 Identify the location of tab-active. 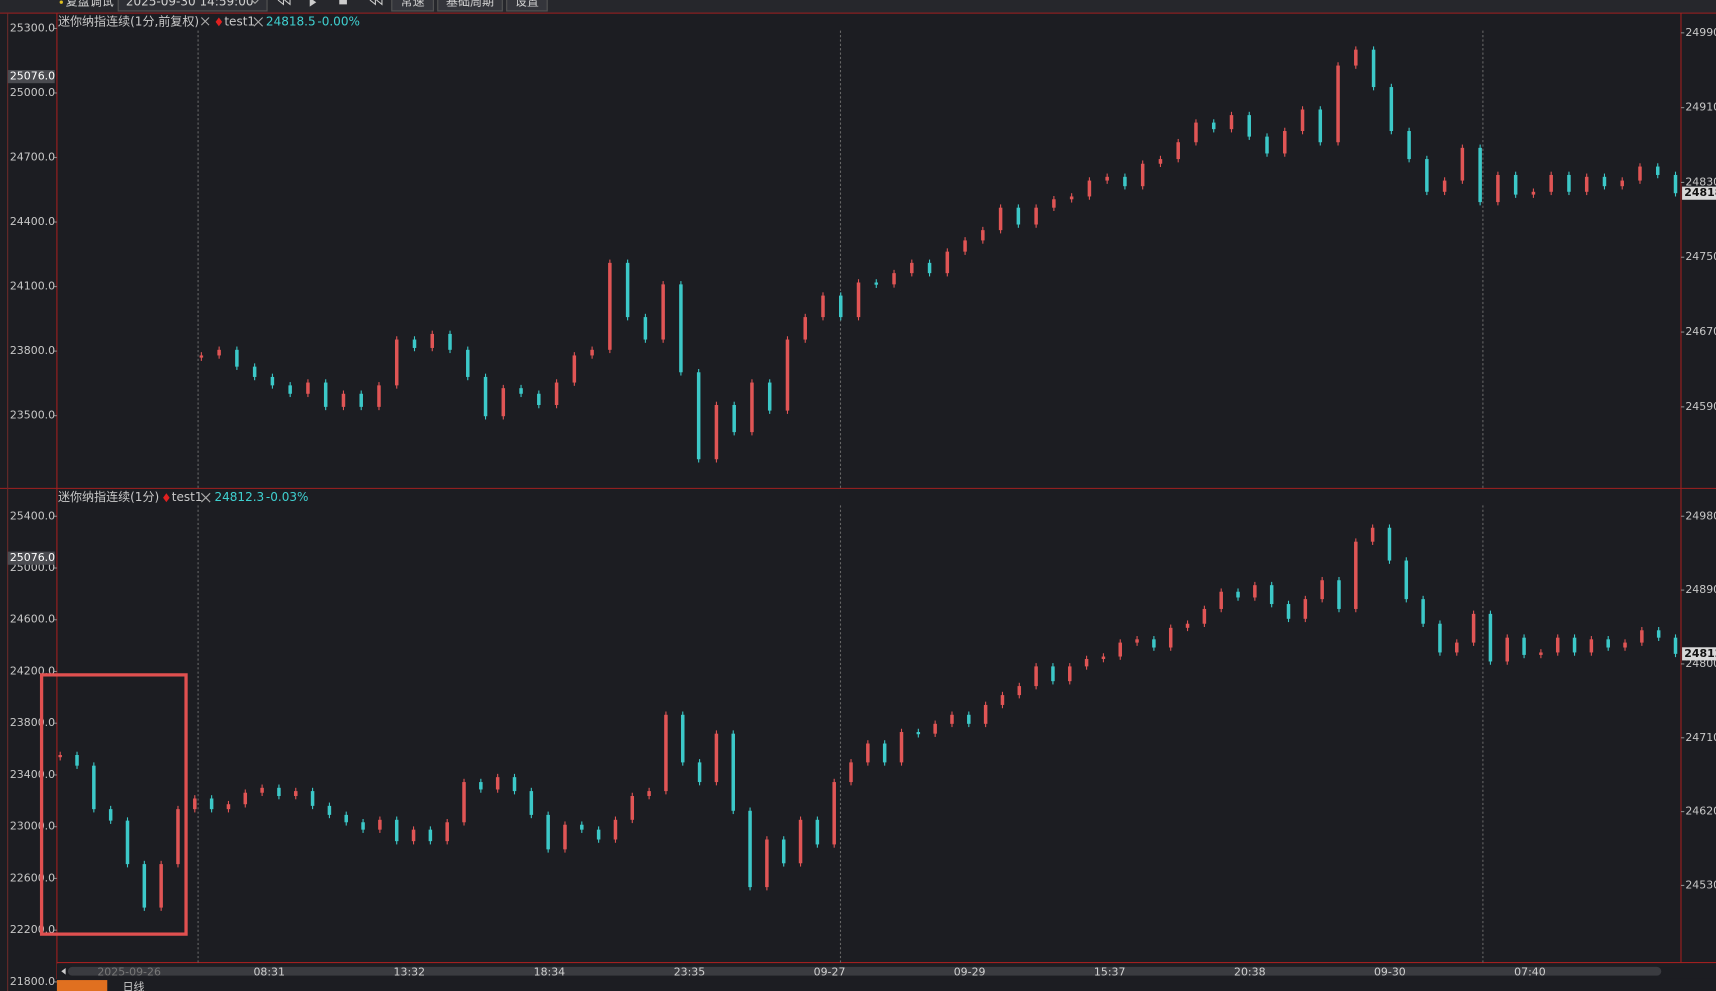
(82, 985).